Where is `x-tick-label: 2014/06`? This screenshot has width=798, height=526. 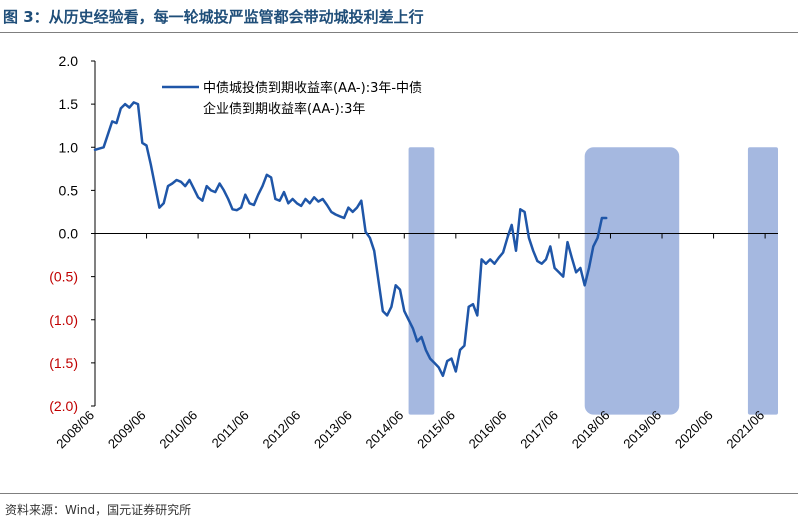
x-tick-label: 2014/06 is located at coordinates (385, 430).